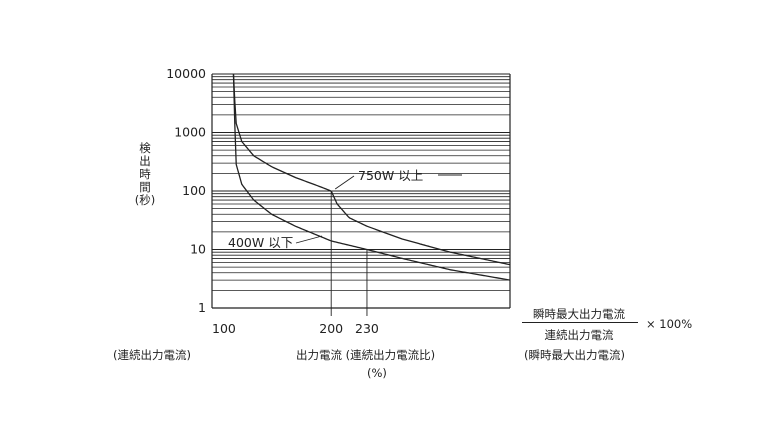 Image resolution: width=784 pixels, height=441 pixels. Describe the element at coordinates (390, 175) in the screenshot. I see `series-label-750w: 750W 以上` at that location.